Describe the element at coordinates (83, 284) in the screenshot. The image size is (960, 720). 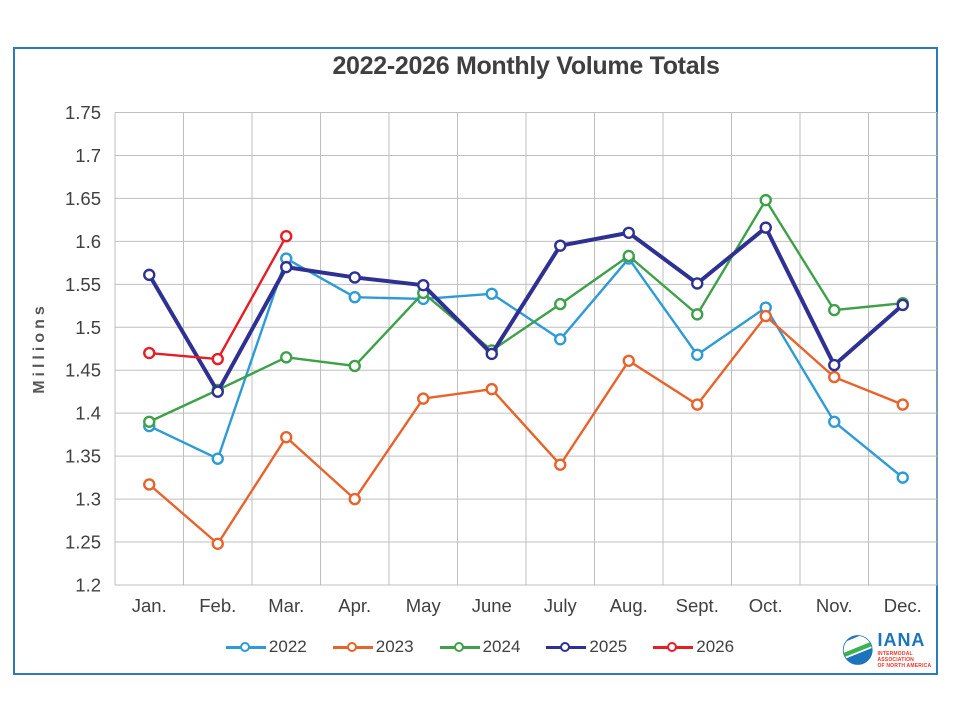
I see `svg-text: 1.55` at that location.